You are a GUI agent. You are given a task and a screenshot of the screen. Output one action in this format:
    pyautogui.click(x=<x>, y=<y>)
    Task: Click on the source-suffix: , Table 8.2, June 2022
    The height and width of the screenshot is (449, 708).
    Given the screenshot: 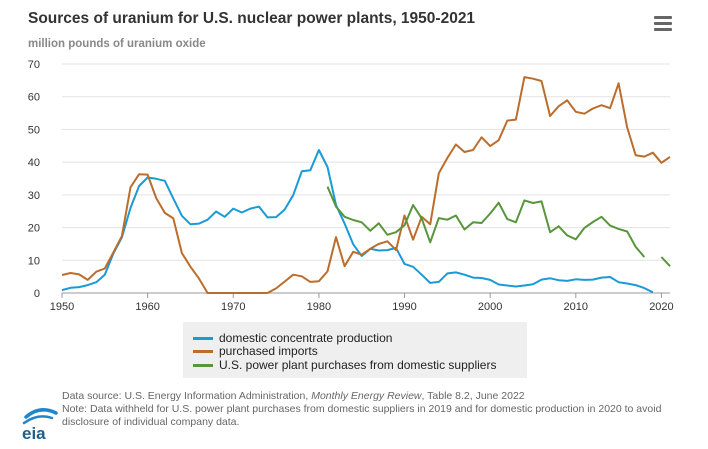 What is the action you would take?
    pyautogui.click(x=473, y=396)
    